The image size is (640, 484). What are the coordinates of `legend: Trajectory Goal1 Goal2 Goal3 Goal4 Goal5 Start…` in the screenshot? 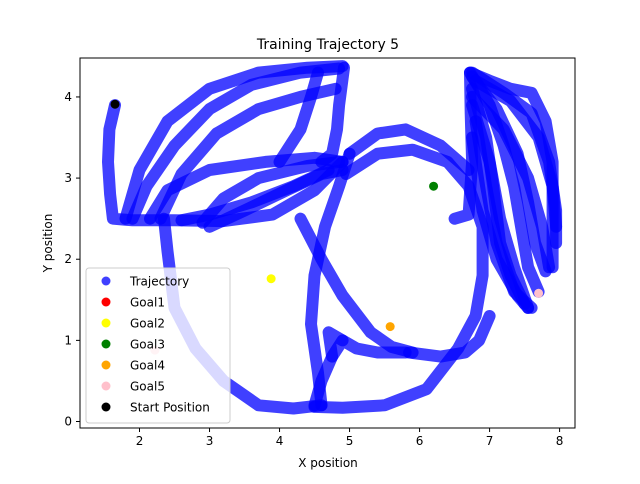 It's located at (158, 345).